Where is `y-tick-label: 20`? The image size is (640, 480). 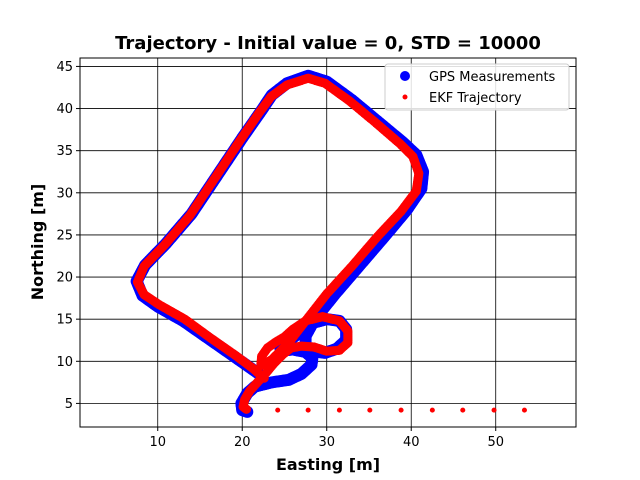
y-tick-label: 20 is located at coordinates (64, 278).